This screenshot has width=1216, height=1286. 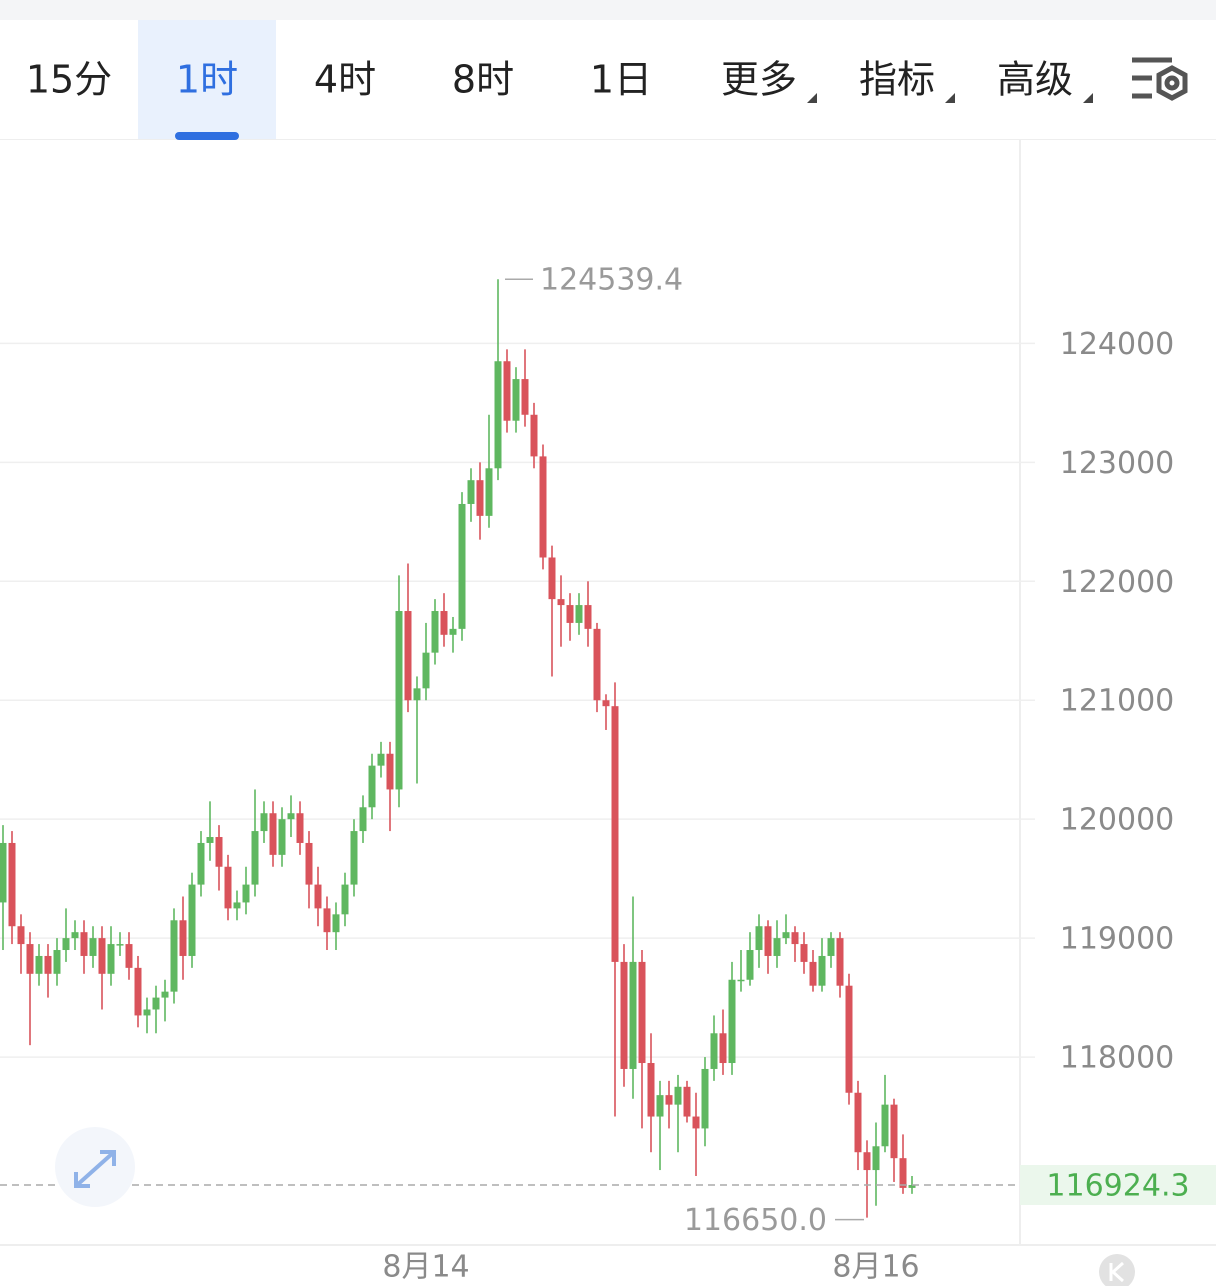 What do you see at coordinates (608, 139) in the screenshot?
I see `tab-divider` at bounding box center [608, 139].